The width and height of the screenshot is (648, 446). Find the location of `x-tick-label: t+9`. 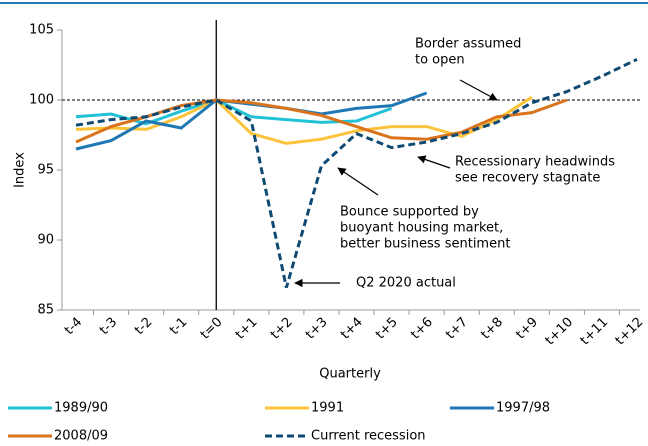

x-tick-label: t+9 is located at coordinates (527, 329).